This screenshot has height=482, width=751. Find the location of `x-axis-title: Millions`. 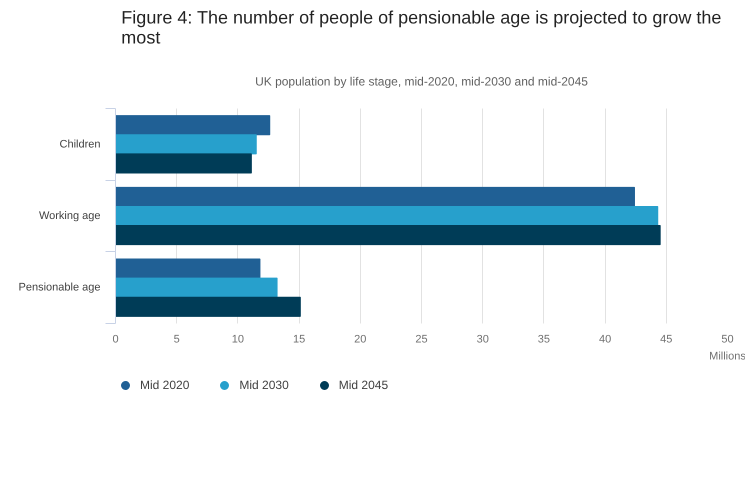

x-axis-title: Millions is located at coordinates (727, 356).